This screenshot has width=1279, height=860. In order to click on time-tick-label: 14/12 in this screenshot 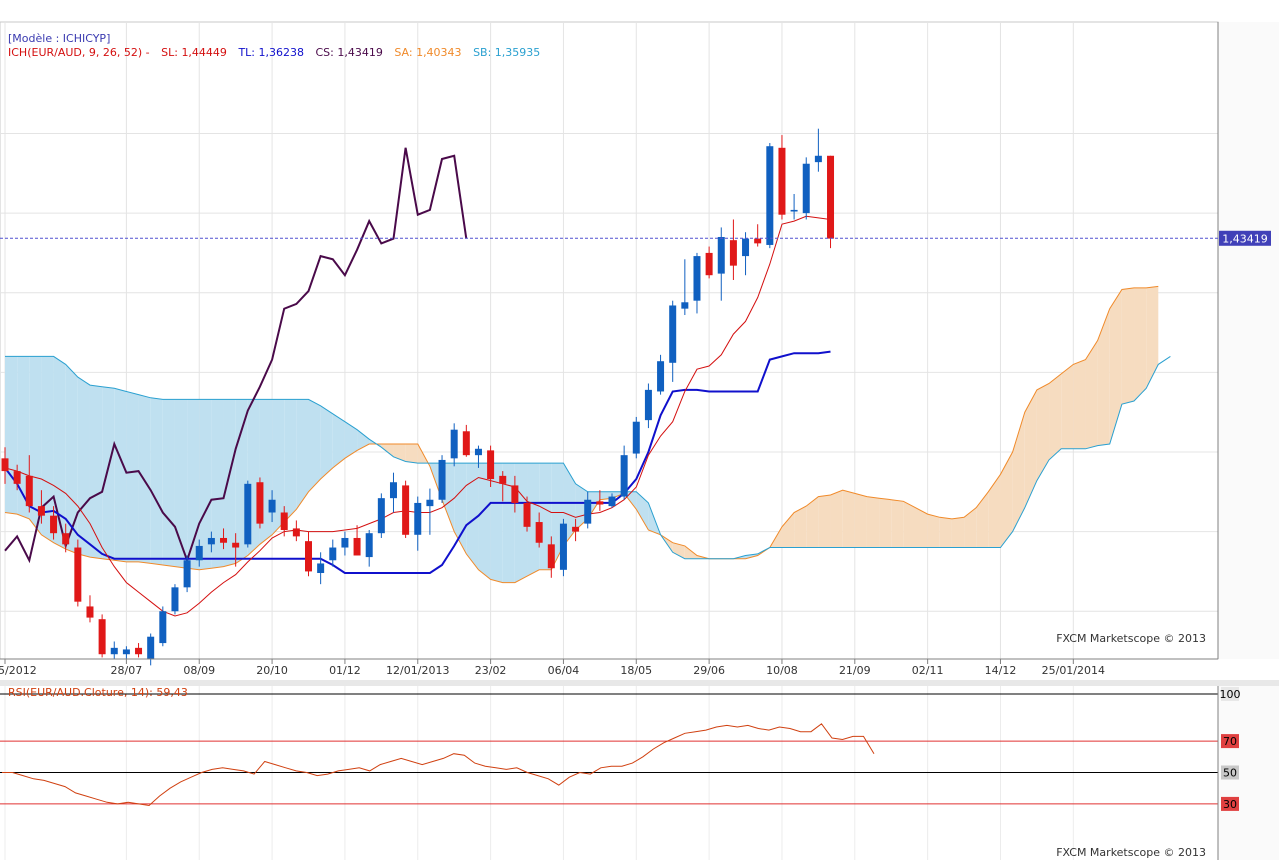, I will do `click(1001, 670)`.